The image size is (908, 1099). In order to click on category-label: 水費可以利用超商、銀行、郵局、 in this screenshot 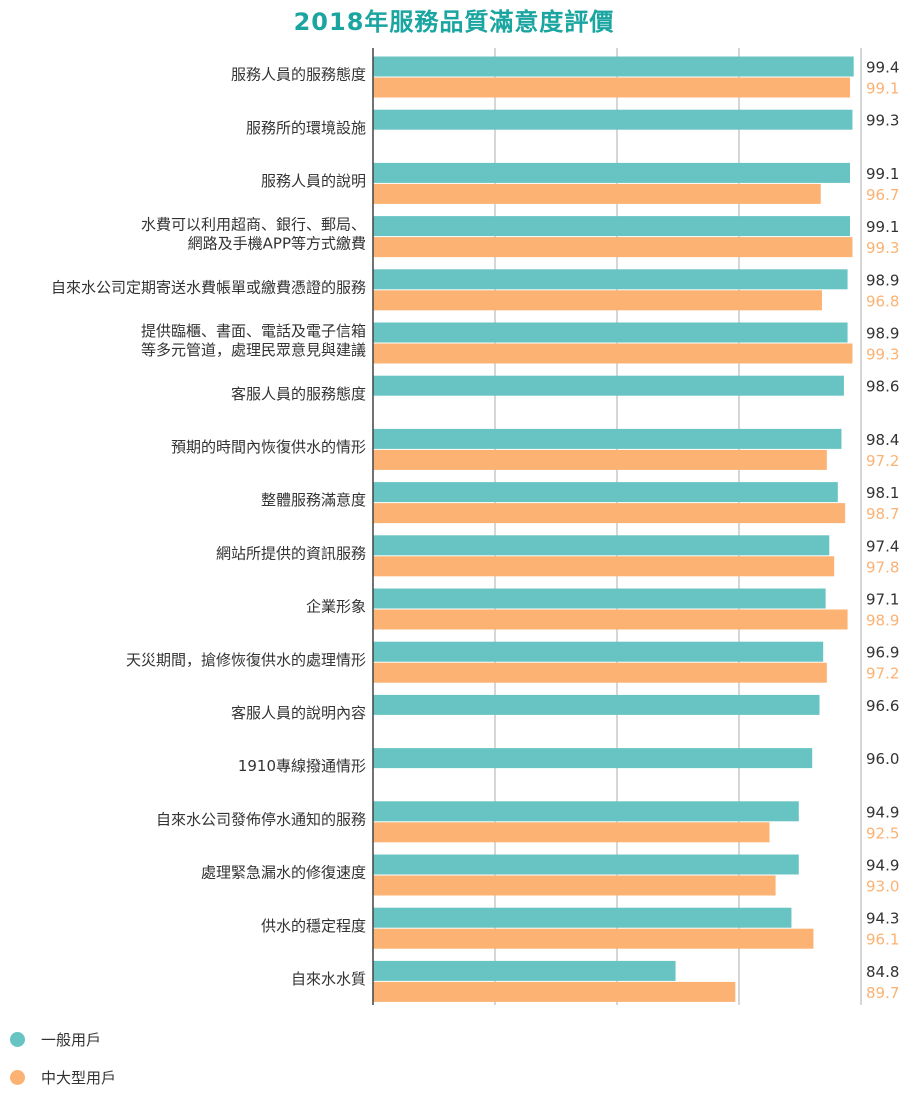, I will do `click(253, 225)`.